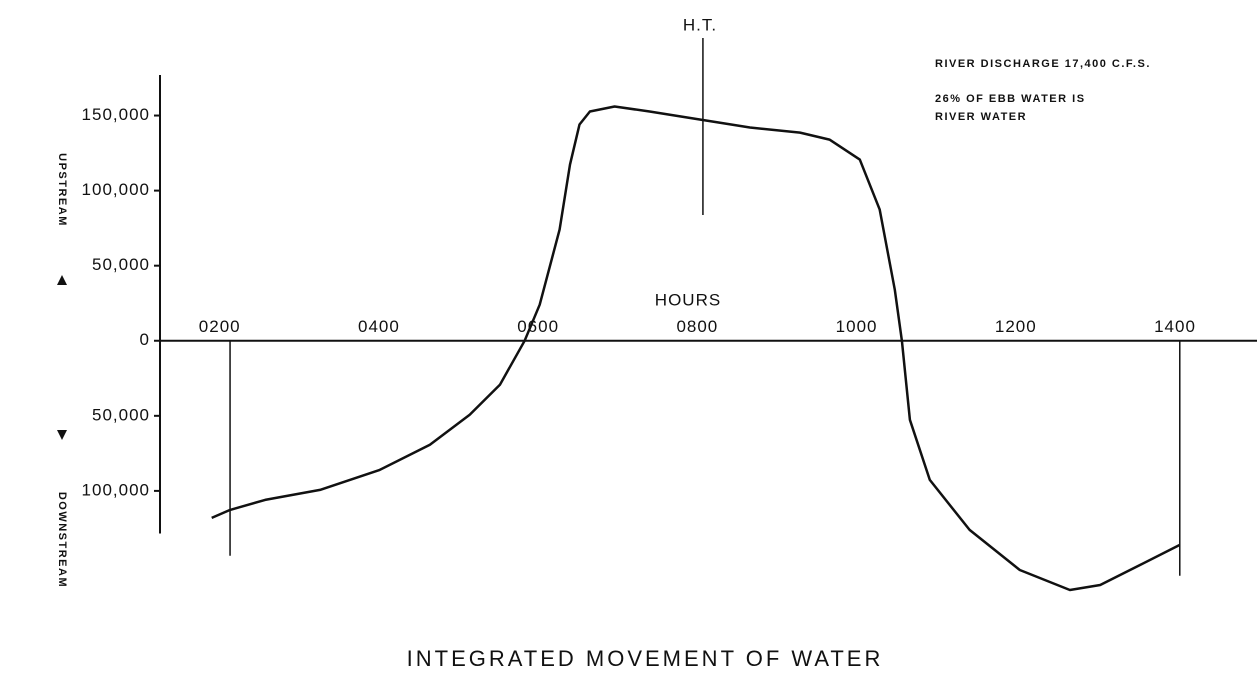 The width and height of the screenshot is (1257, 673). What do you see at coordinates (1016, 326) in the screenshot?
I see `x-tick-label: 1200` at bounding box center [1016, 326].